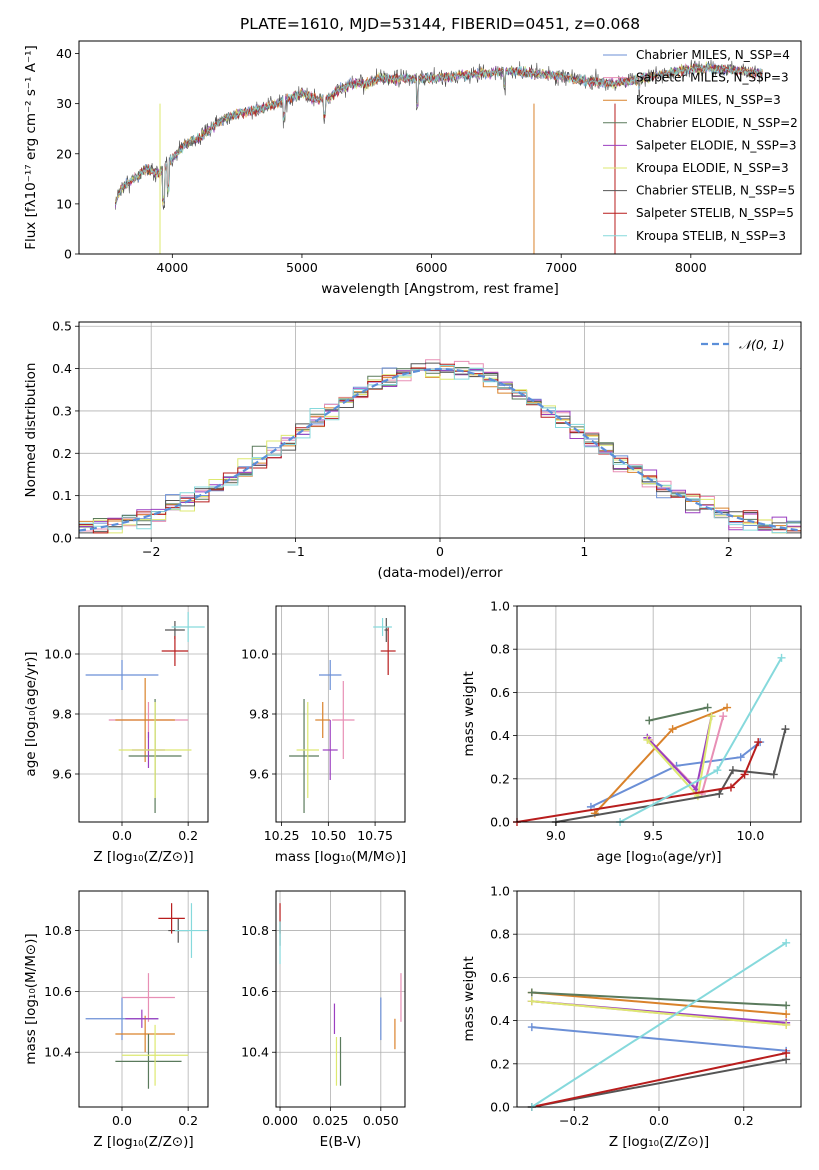 The width and height of the screenshot is (819, 1170). What do you see at coordinates (282, 835) in the screenshot?
I see `x-tick-label: 10.25` at bounding box center [282, 835].